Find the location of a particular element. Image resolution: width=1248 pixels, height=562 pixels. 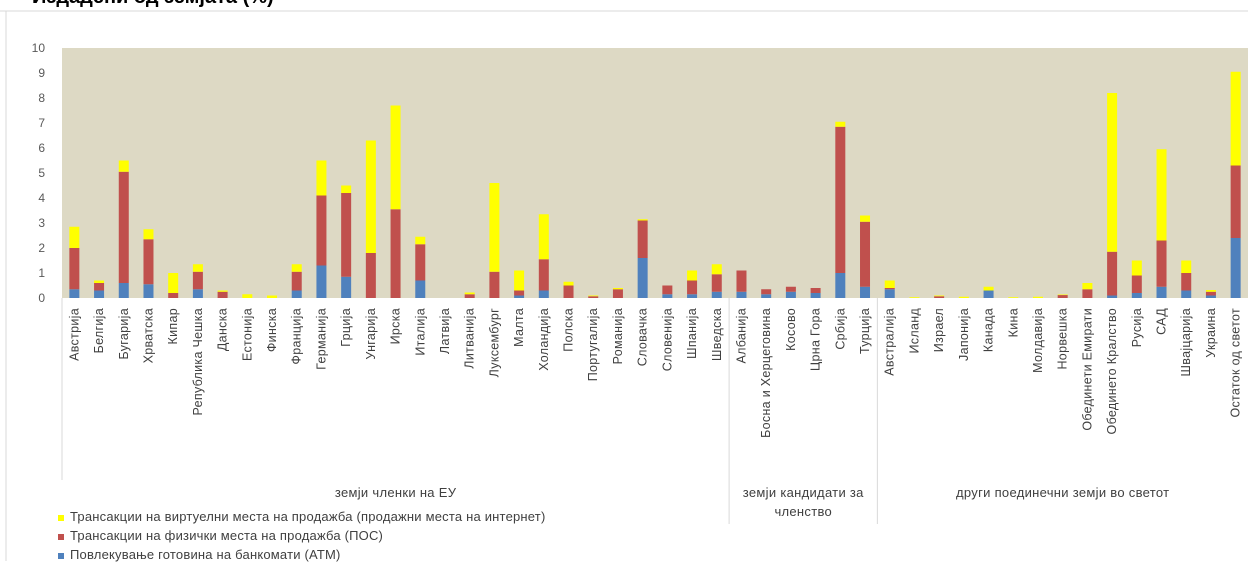

y-tick-label: 2 is located at coordinates (41, 248).